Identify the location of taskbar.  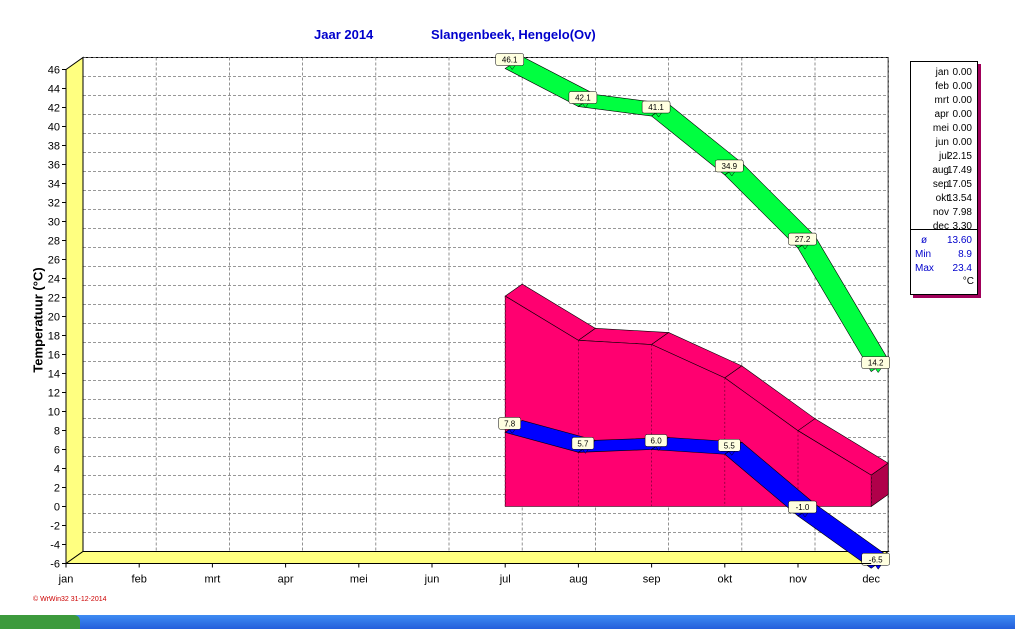
(507, 622).